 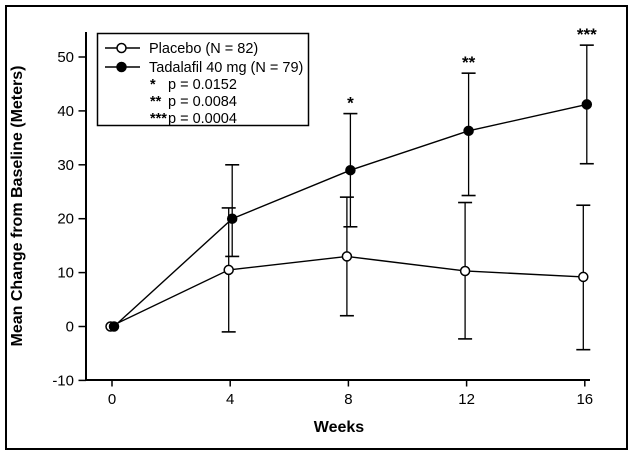 I want to click on x-tick-label: 4, so click(x=230, y=399).